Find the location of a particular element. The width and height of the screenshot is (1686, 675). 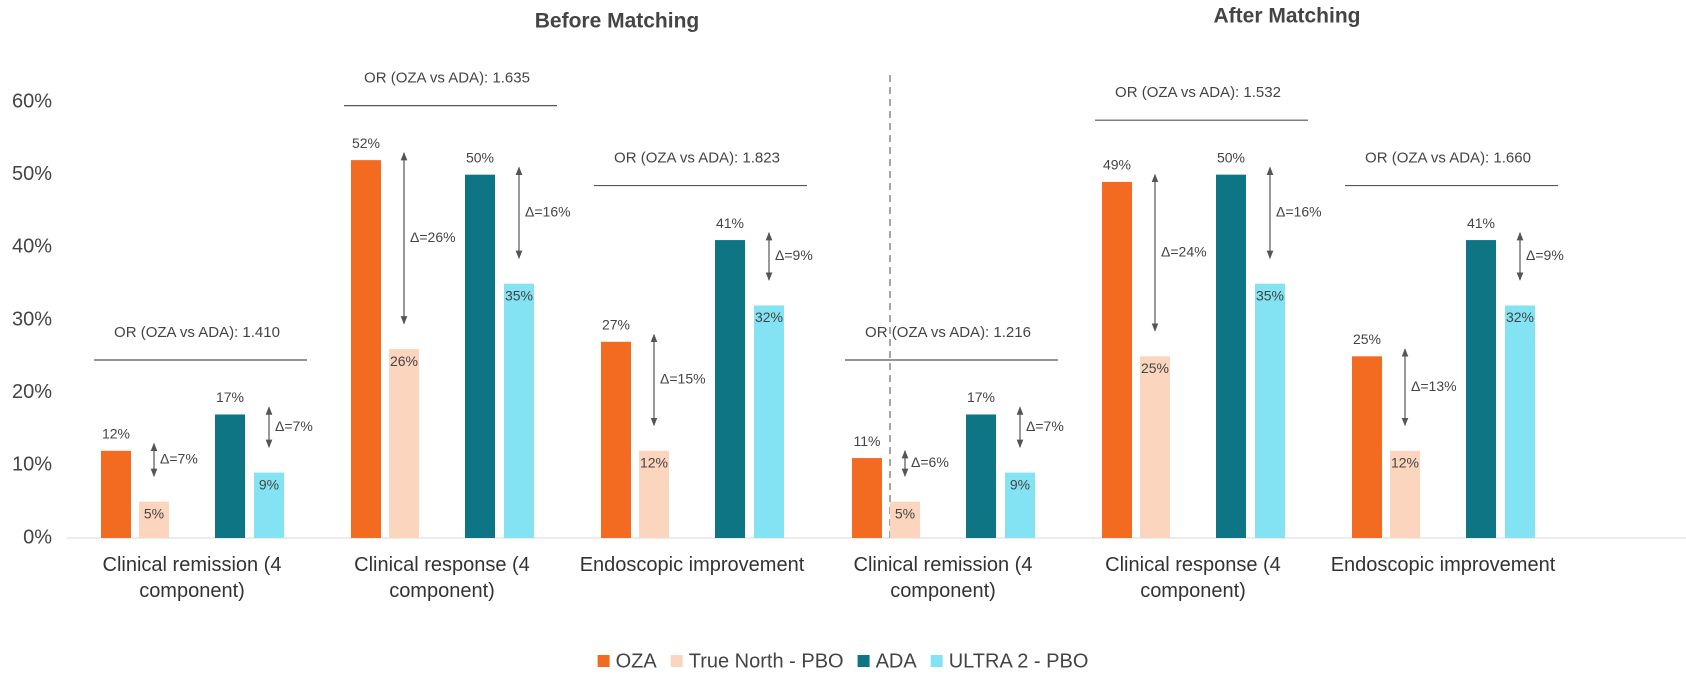

y-tick-label: 30% is located at coordinates (32, 319).